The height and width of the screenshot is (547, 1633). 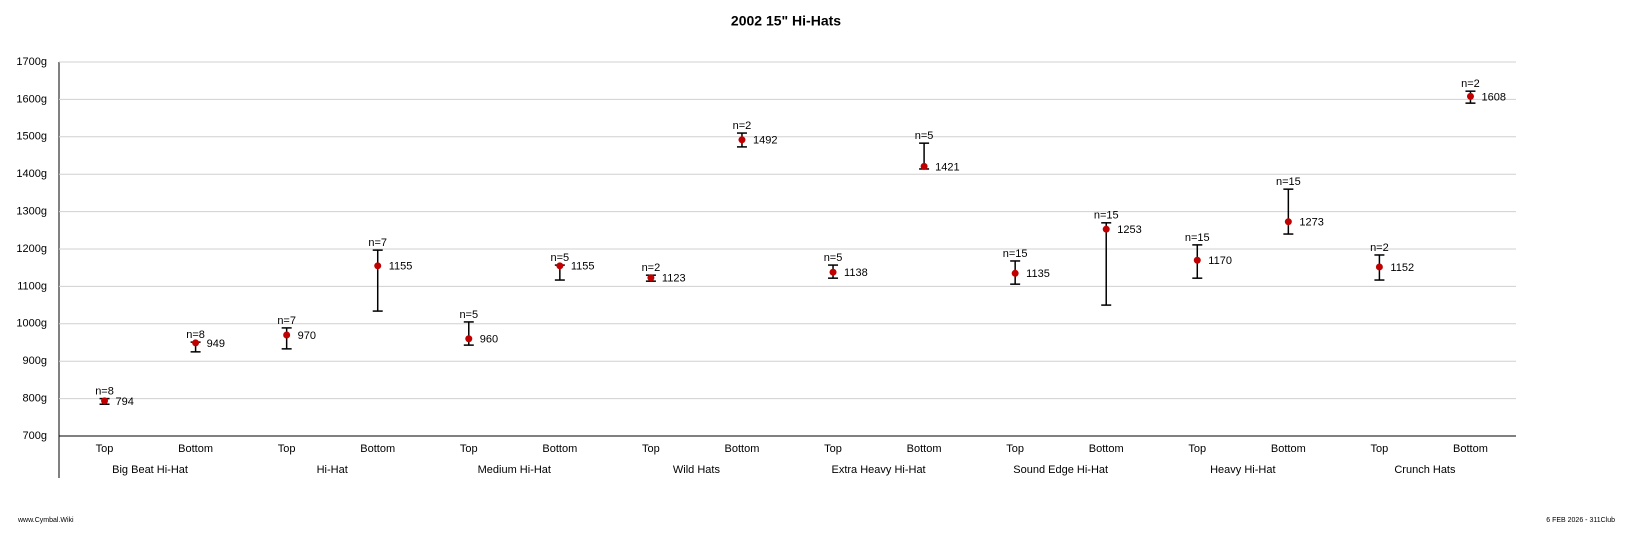 What do you see at coordinates (35, 361) in the screenshot?
I see `y-tick-label: 900g` at bounding box center [35, 361].